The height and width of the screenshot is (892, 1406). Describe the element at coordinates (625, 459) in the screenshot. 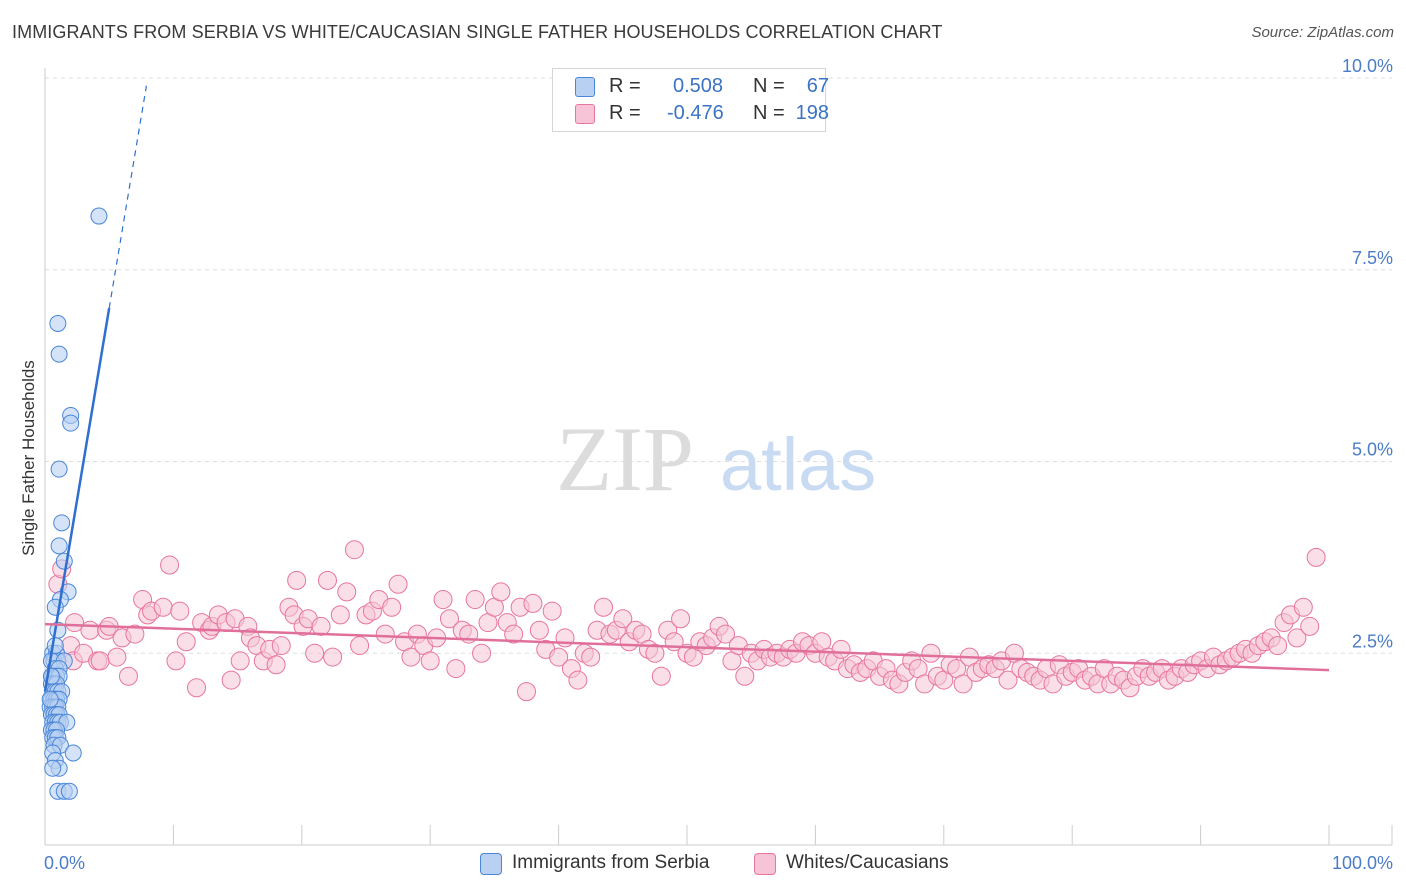

I see `watermark-zip: ZIP` at that location.